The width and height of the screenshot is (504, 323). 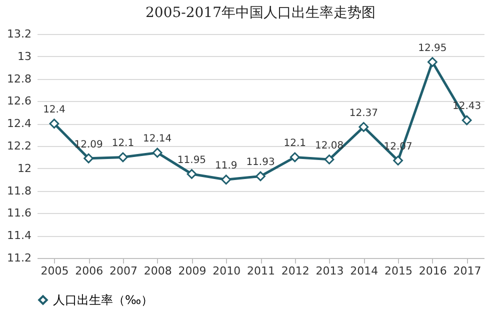 What do you see at coordinates (19, 191) in the screenshot?
I see `y-tick-label: 11.8` at bounding box center [19, 191].